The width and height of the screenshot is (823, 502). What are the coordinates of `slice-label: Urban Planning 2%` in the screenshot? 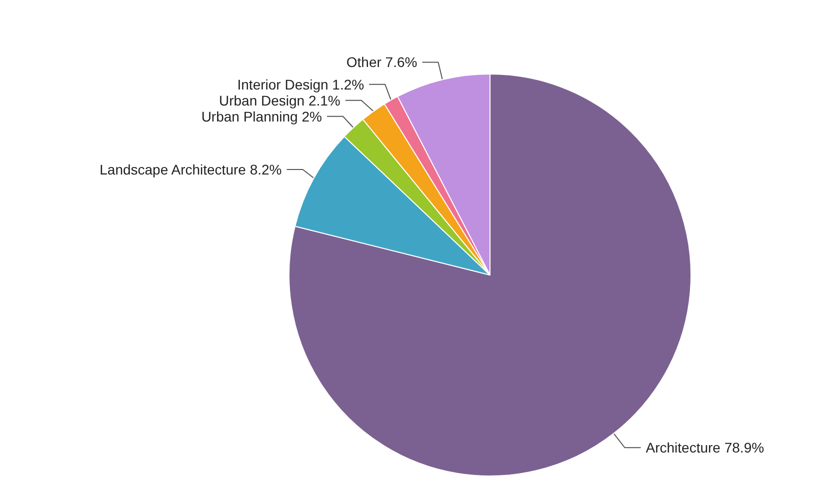 It's located at (261, 116).